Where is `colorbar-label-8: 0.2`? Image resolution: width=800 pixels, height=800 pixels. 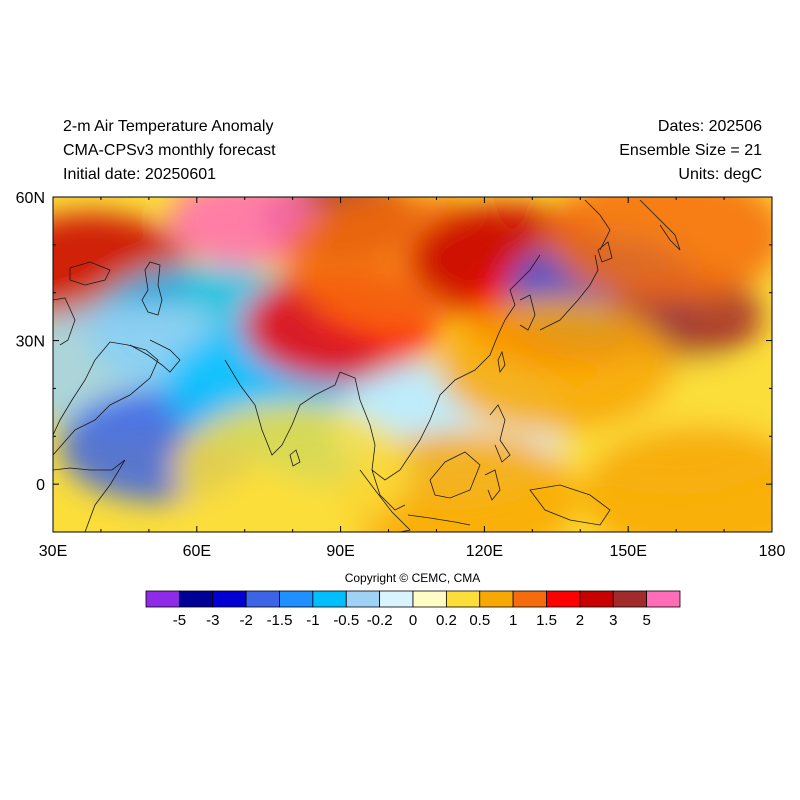 colorbar-label-8: 0.2 is located at coordinates (446, 620).